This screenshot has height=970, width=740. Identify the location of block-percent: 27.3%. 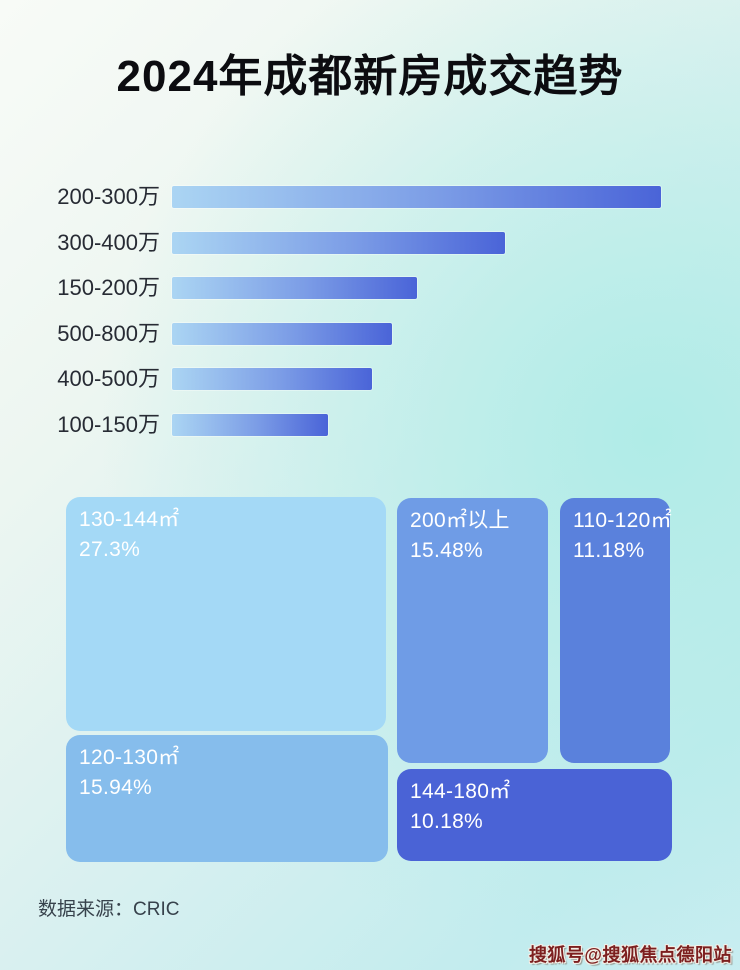
(110, 549).